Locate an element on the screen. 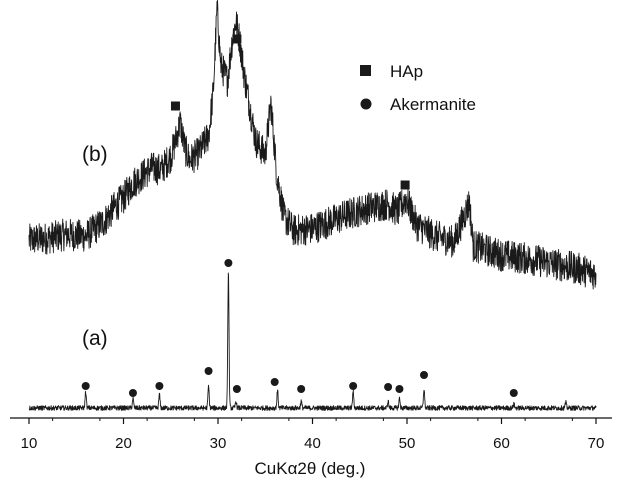 Image resolution: width=621 pixels, height=484 pixels. legend: HAp Akermanite is located at coordinates (418, 88).